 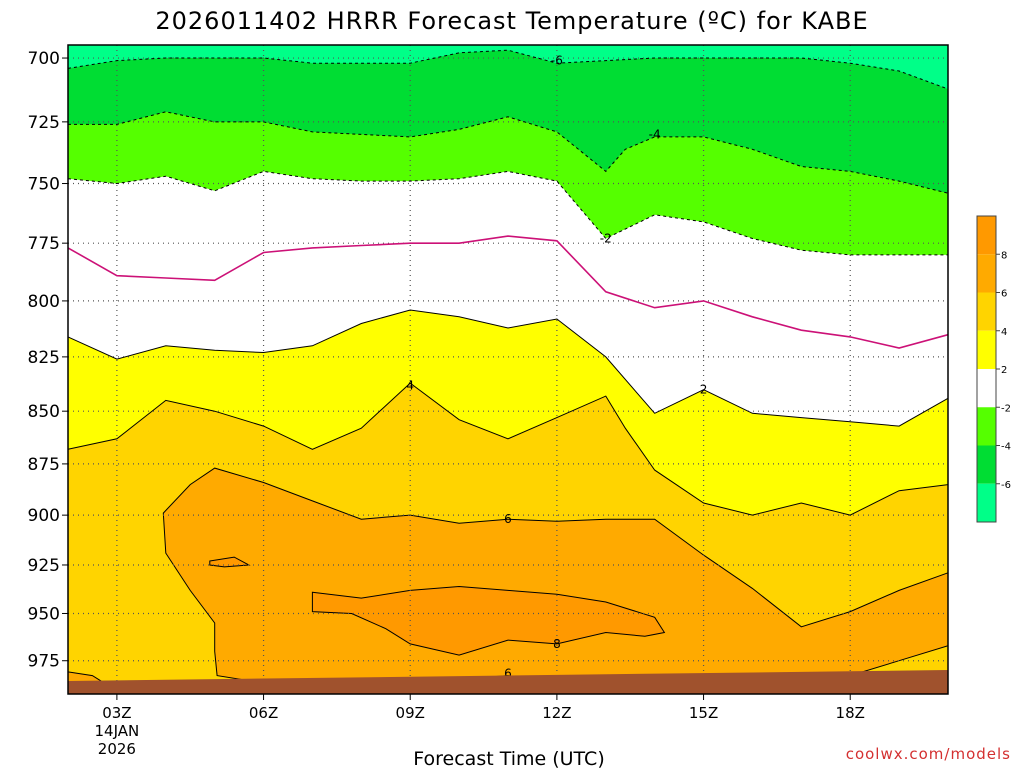 What do you see at coordinates (508, 758) in the screenshot?
I see `x-axis-label: Forecast Time (UTC)` at bounding box center [508, 758].